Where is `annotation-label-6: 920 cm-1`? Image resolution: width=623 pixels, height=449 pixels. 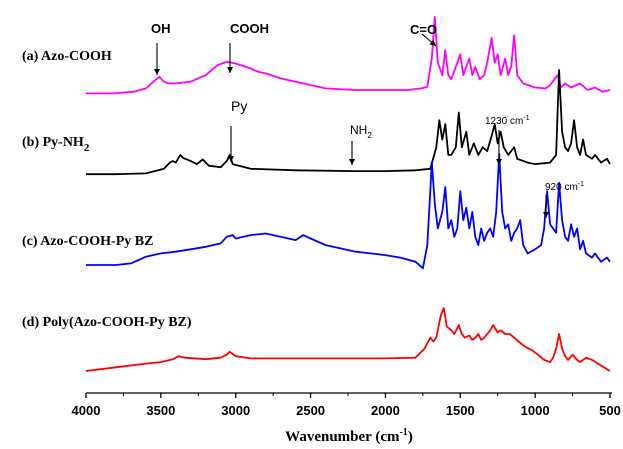
annotation-label-6: 920 cm-1 is located at coordinates (564, 187).